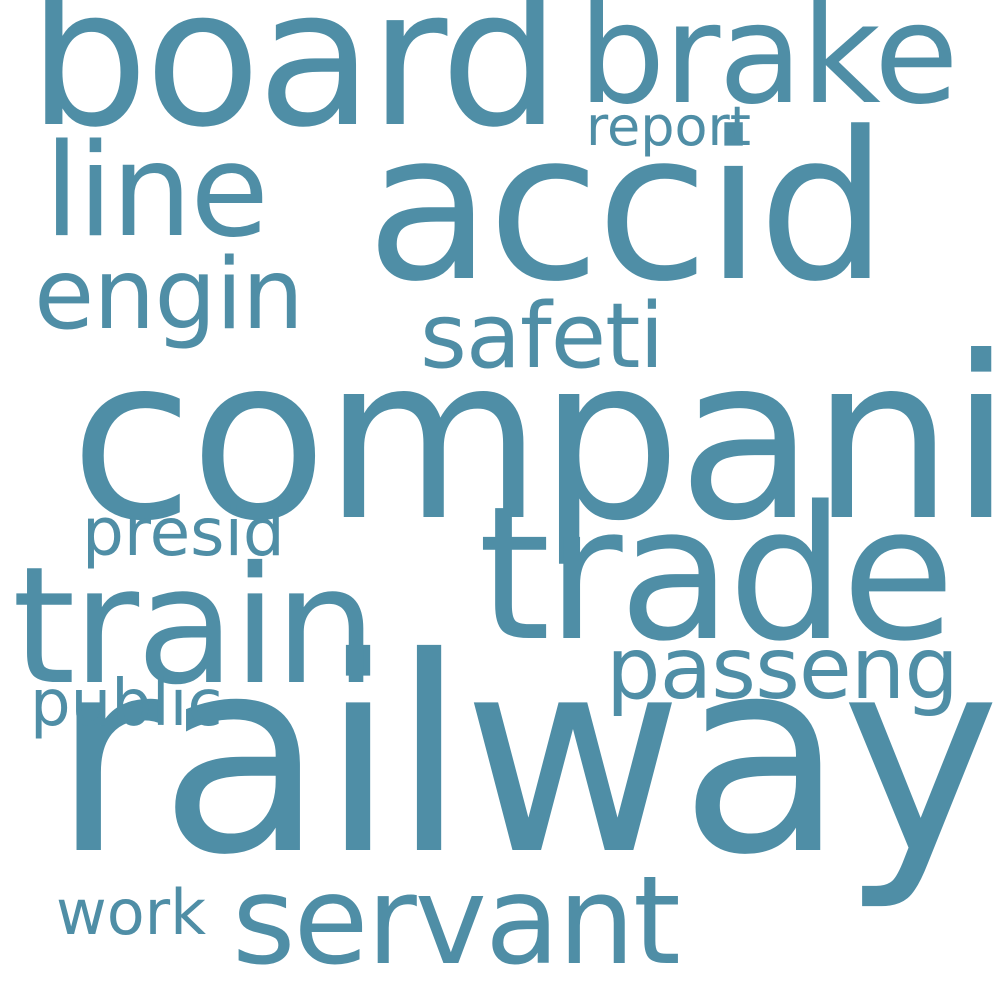 This screenshot has height=1000, width=1000. I want to click on word-board: board, so click(294, 84).